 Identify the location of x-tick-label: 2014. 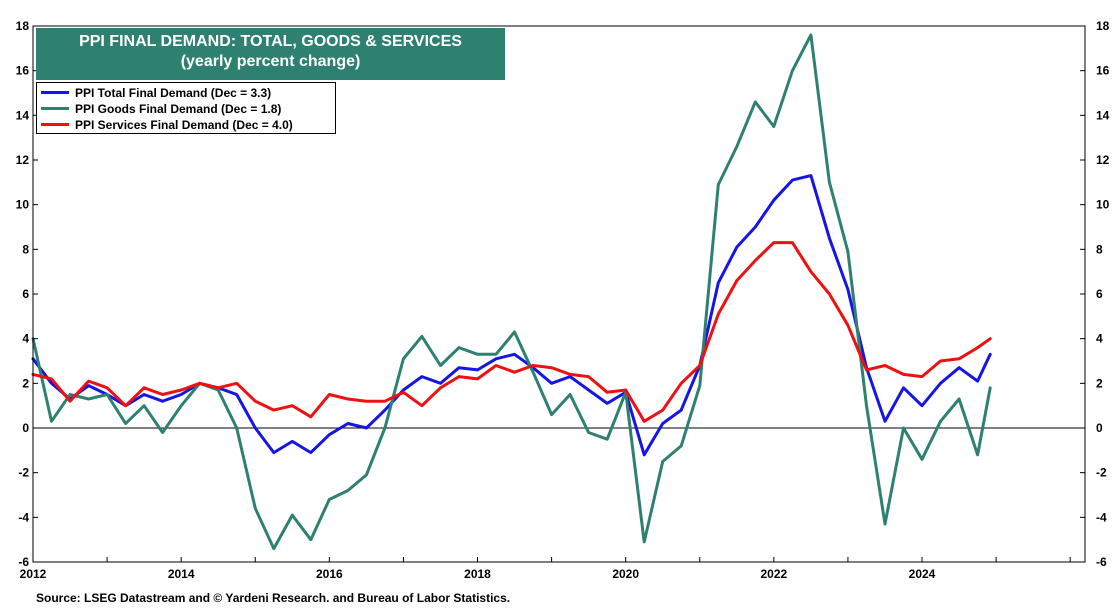
(181, 574).